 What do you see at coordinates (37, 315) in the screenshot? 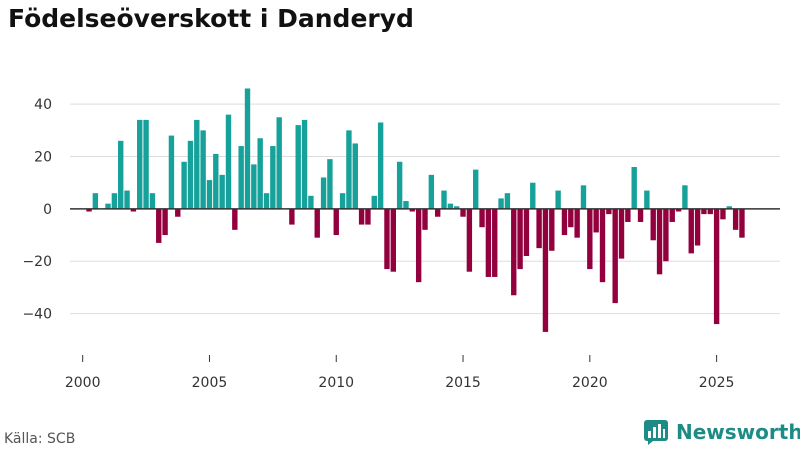
I see `y-tick-label: −40` at bounding box center [37, 315].